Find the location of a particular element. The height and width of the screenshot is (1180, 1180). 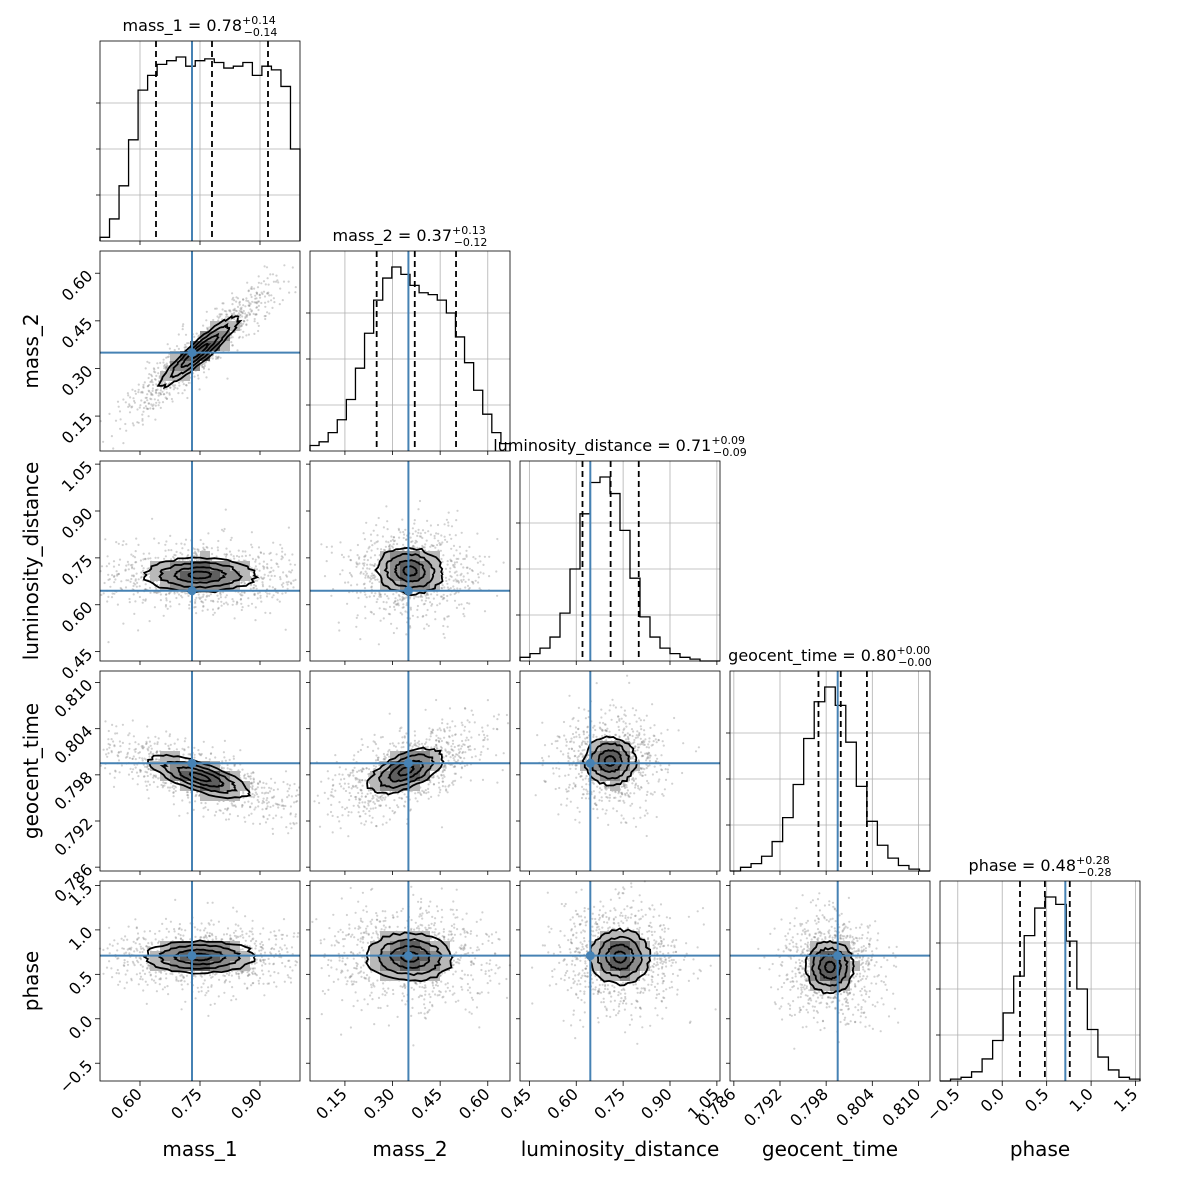

density-cells is located at coordinates (410, 571).